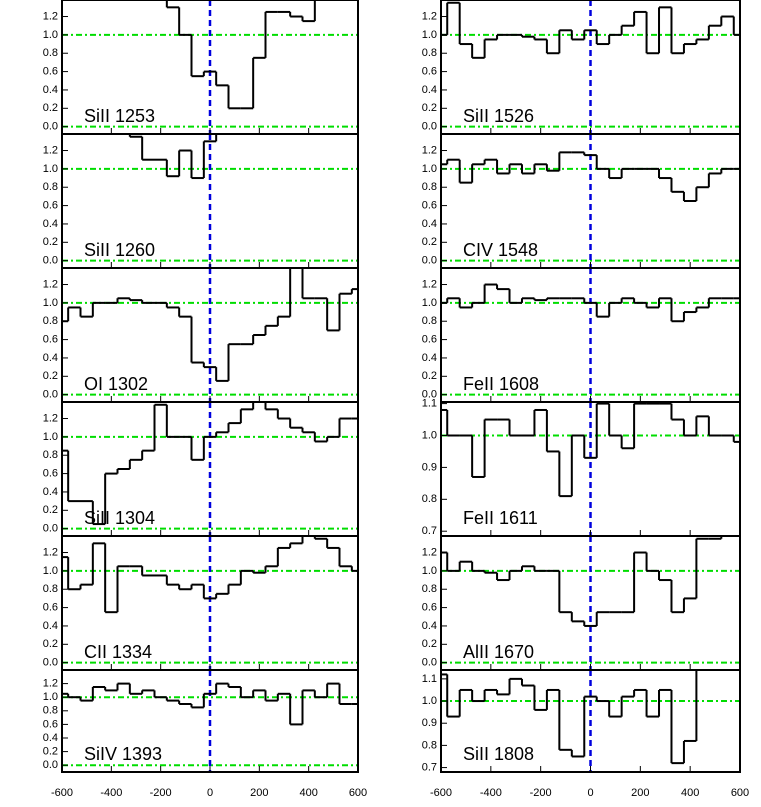 Image resolution: width=761 pixels, height=807 pixels. Describe the element at coordinates (429, 467) in the screenshot. I see `y-tick-label: 0.9` at that location.